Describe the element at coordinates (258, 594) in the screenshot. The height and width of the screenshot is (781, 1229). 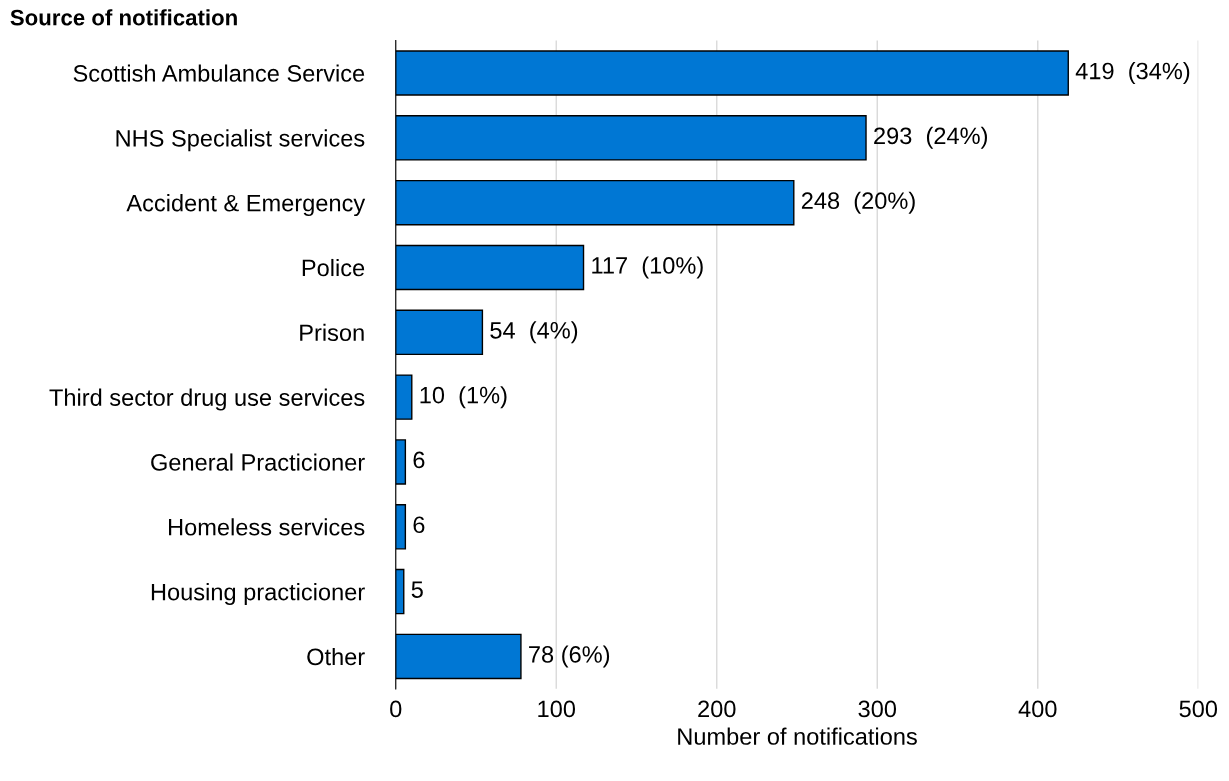
I see `y-tick-label: Housing practicioner` at that location.